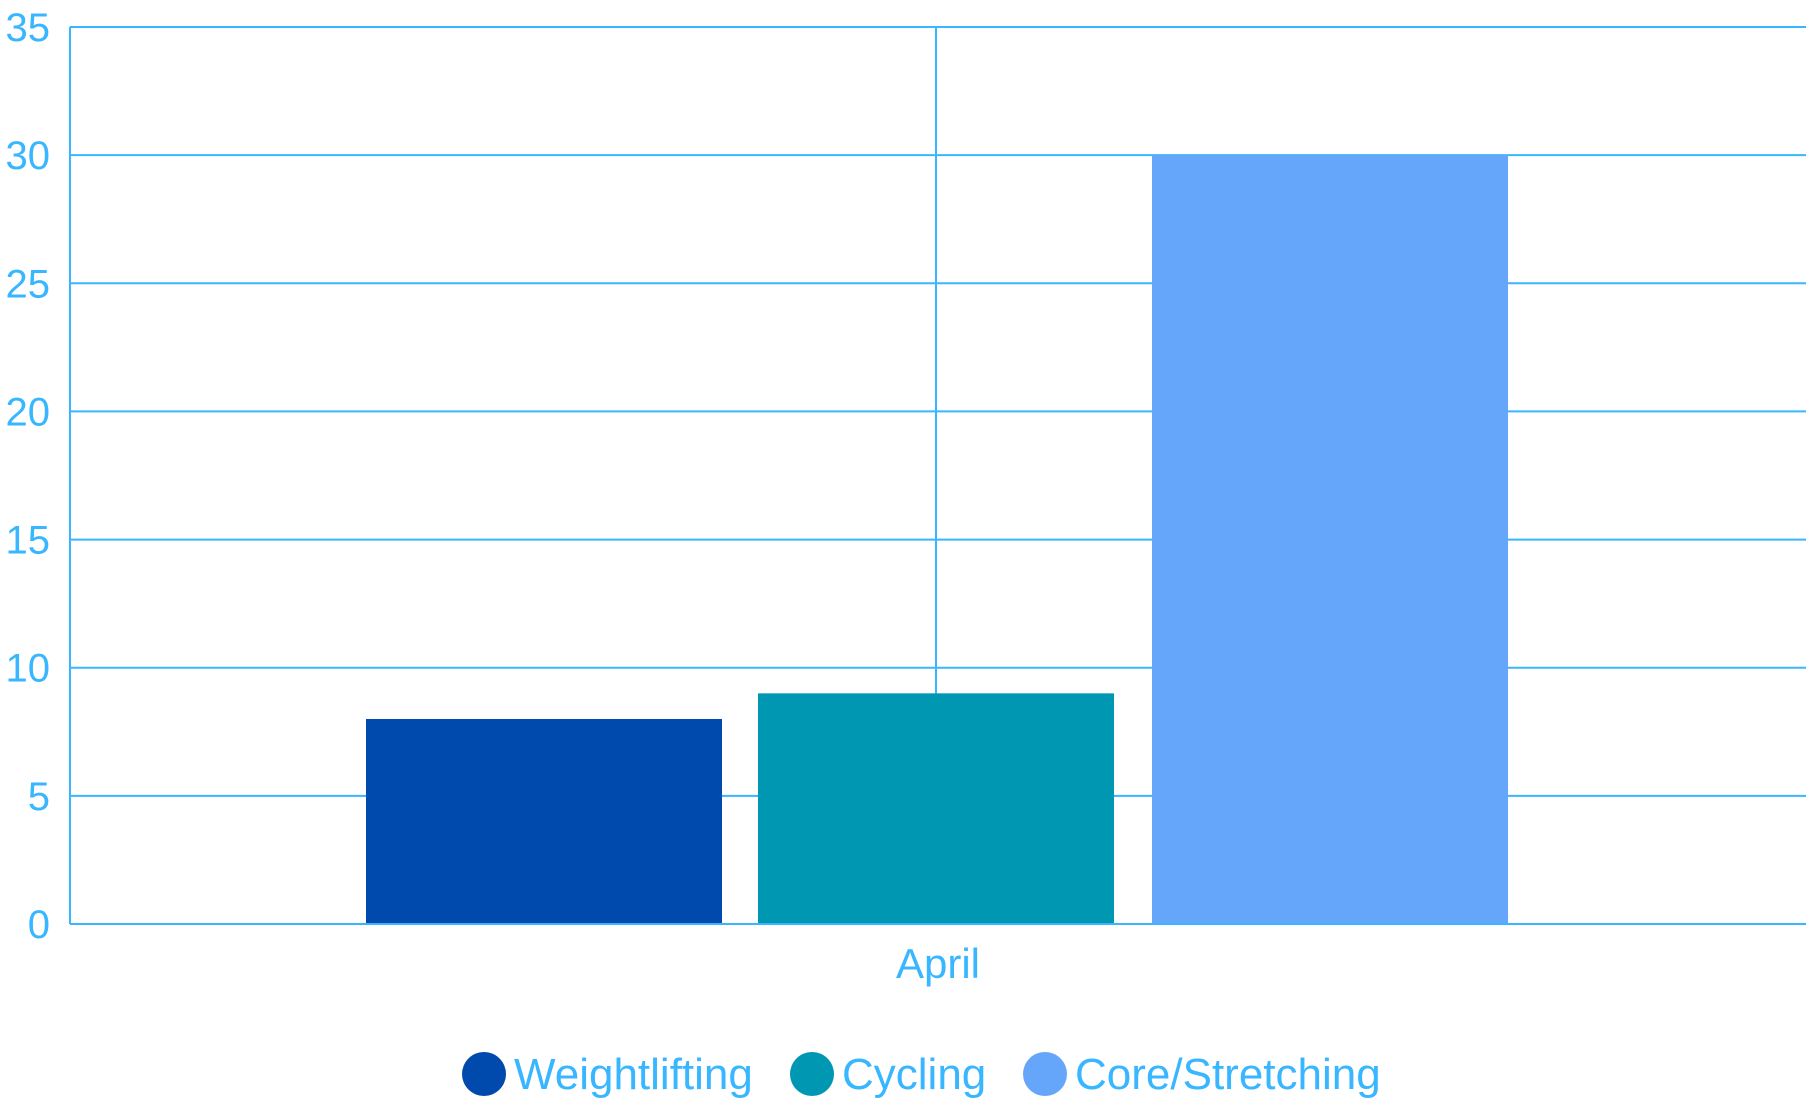  What do you see at coordinates (28, 412) in the screenshot?
I see `y-tick-label: 20` at bounding box center [28, 412].